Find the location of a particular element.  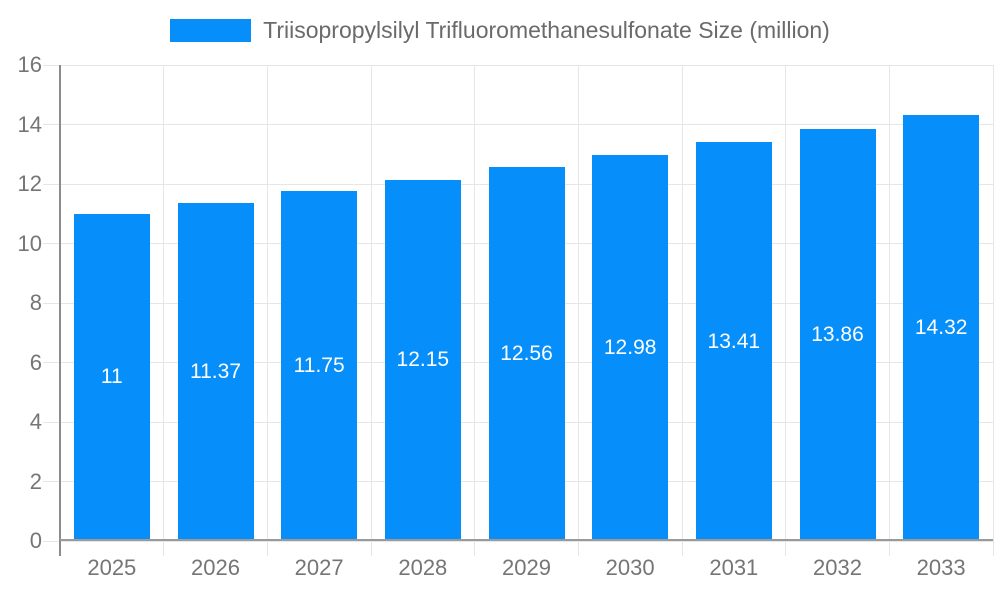

bar-value-label: 12.15 is located at coordinates (423, 360).